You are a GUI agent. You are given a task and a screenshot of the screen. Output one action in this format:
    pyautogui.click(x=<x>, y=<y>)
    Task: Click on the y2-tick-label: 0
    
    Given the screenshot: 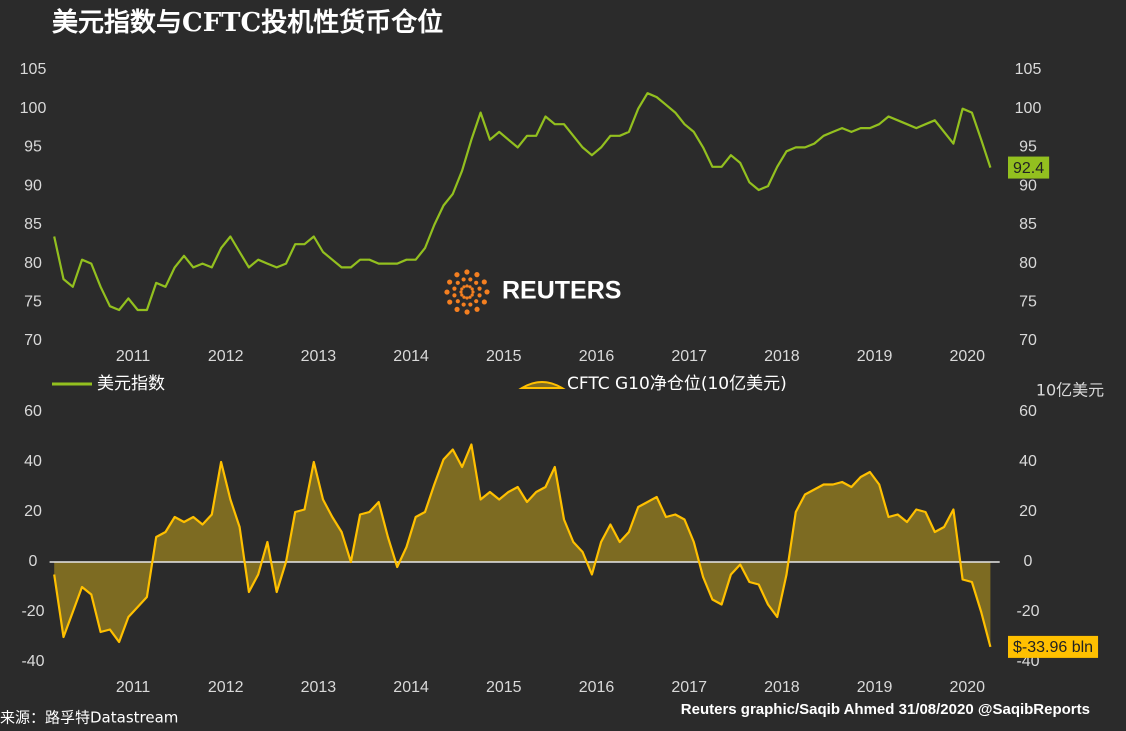 What is the action you would take?
    pyautogui.click(x=1028, y=561)
    